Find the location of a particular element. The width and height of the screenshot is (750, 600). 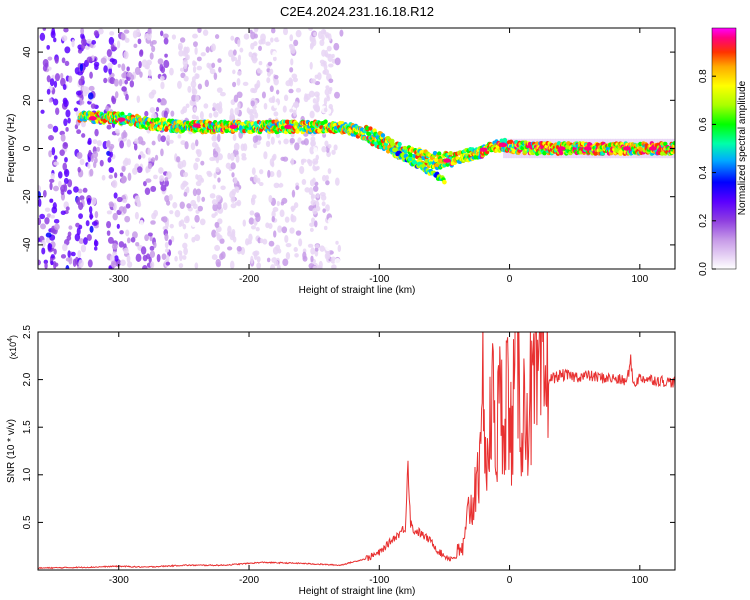

colorbar-tick-label: 0.6 is located at coordinates (703, 124).